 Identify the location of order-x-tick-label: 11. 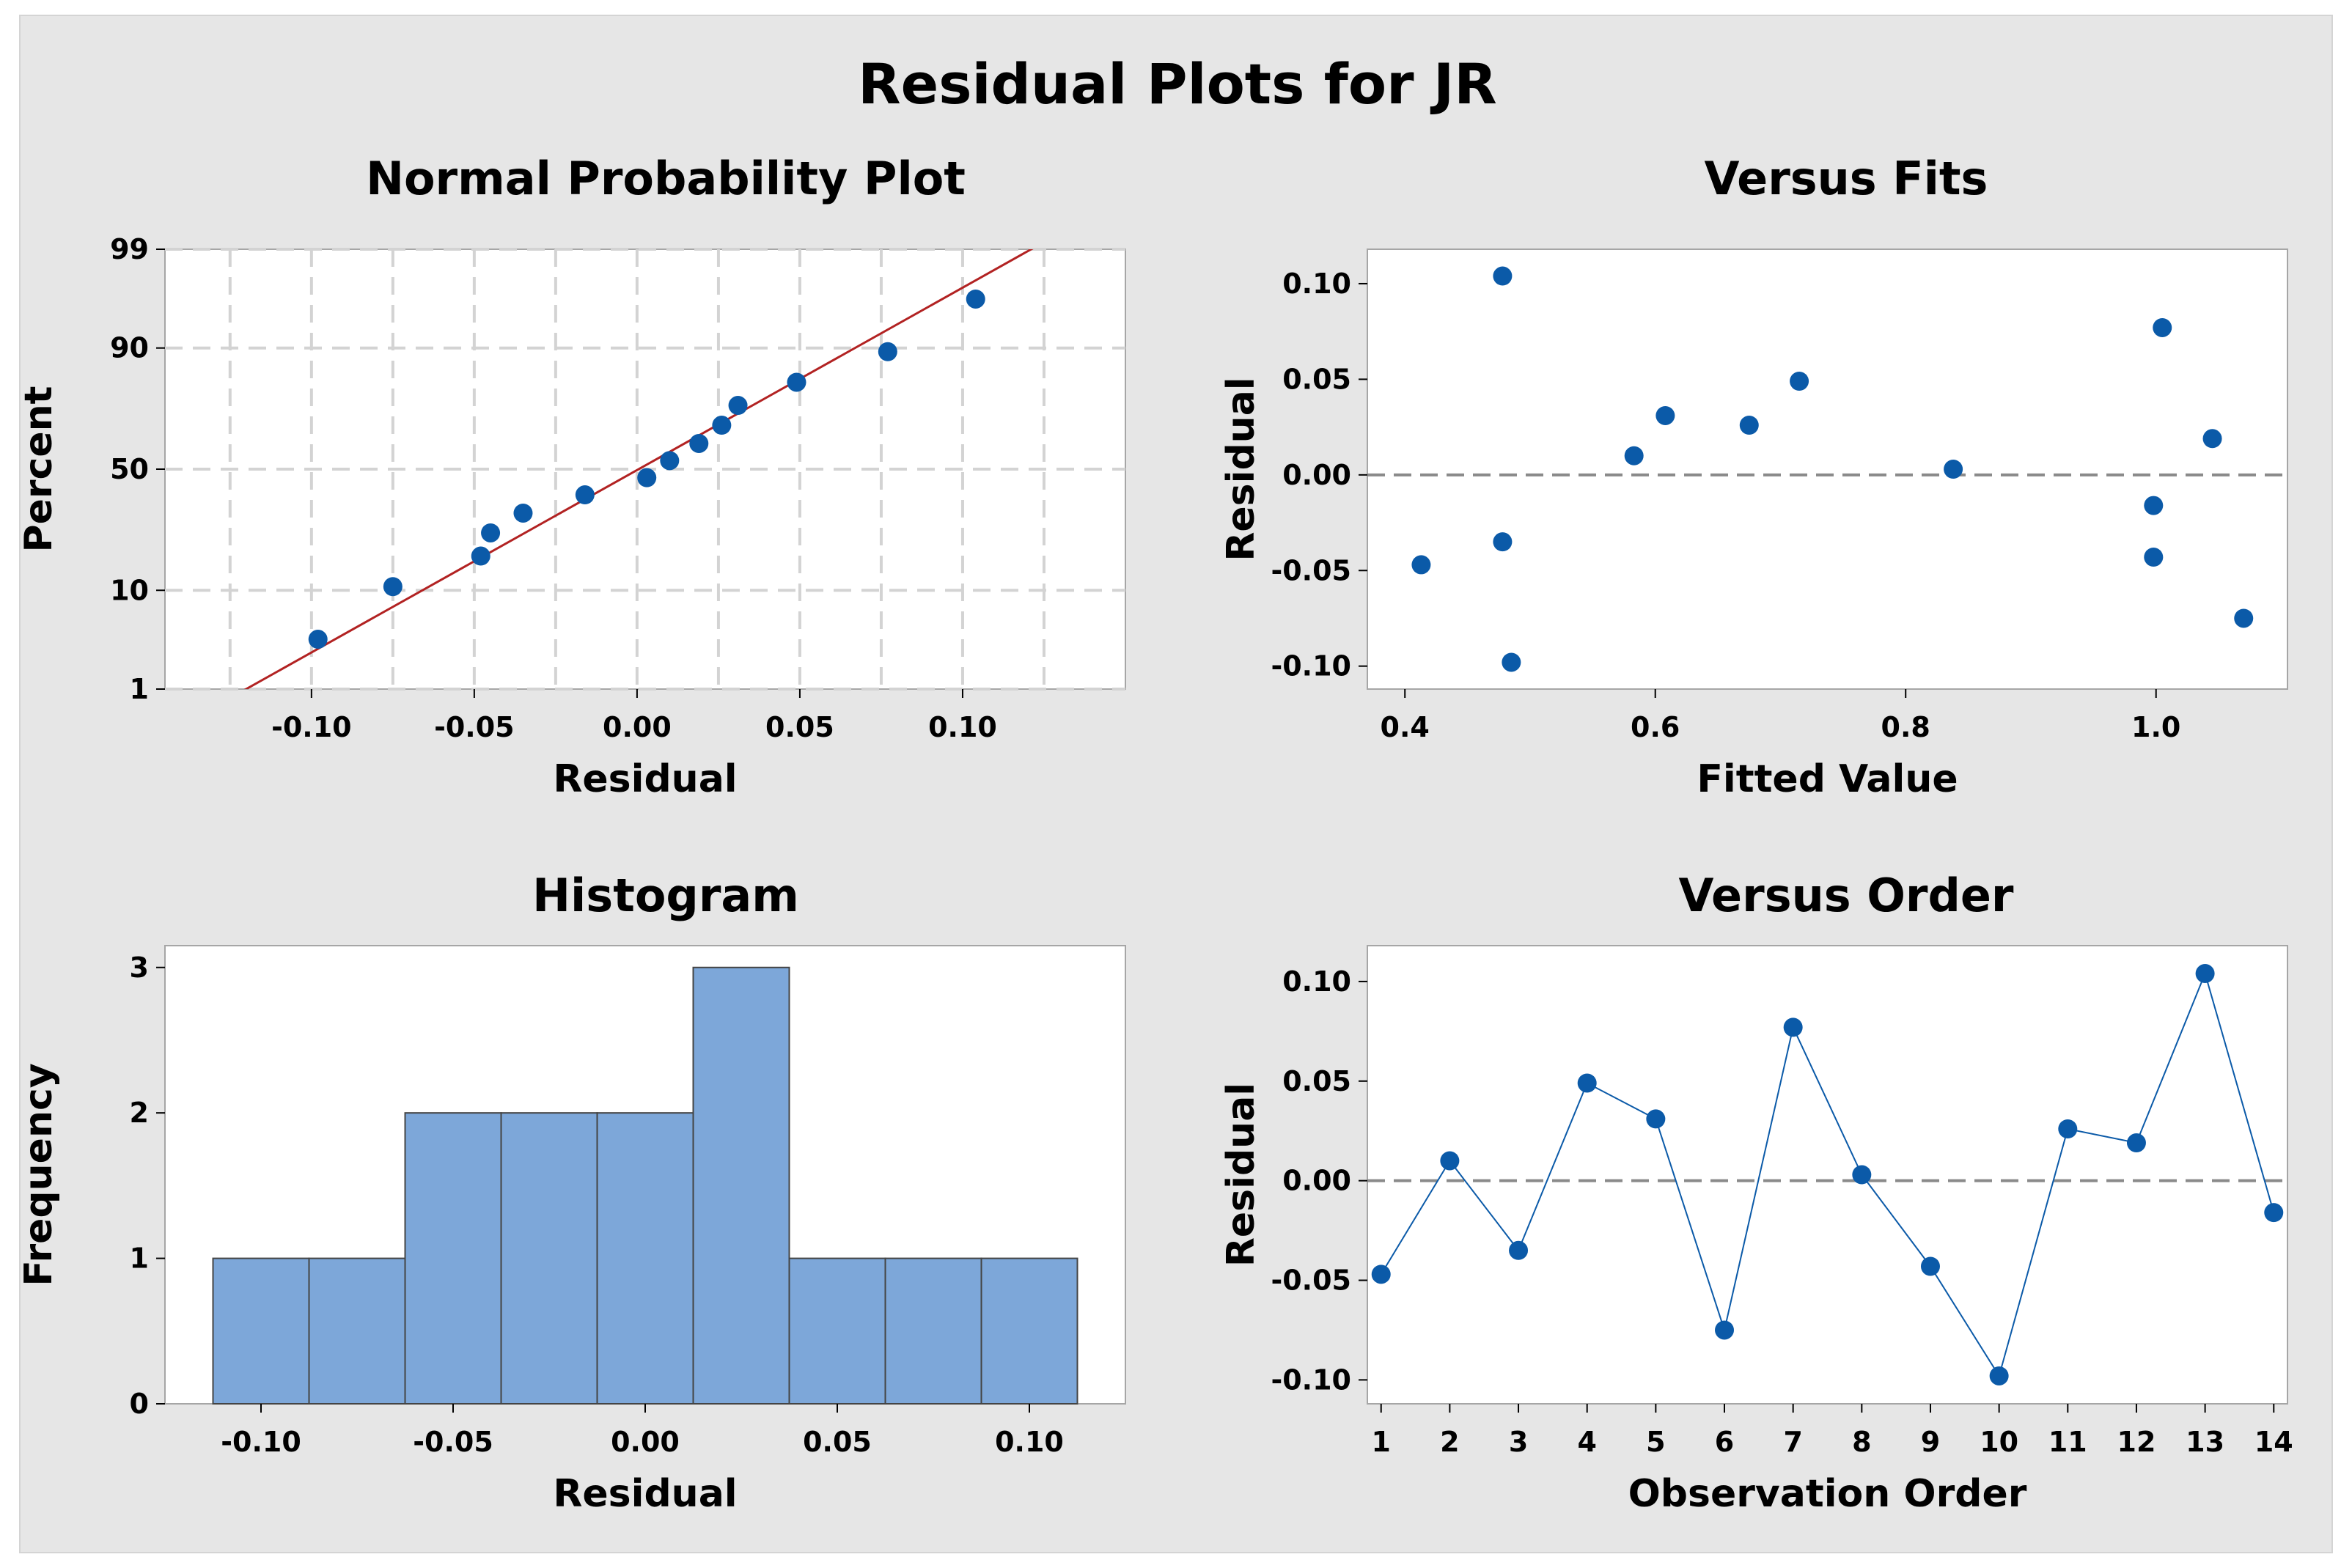
(2067, 1442).